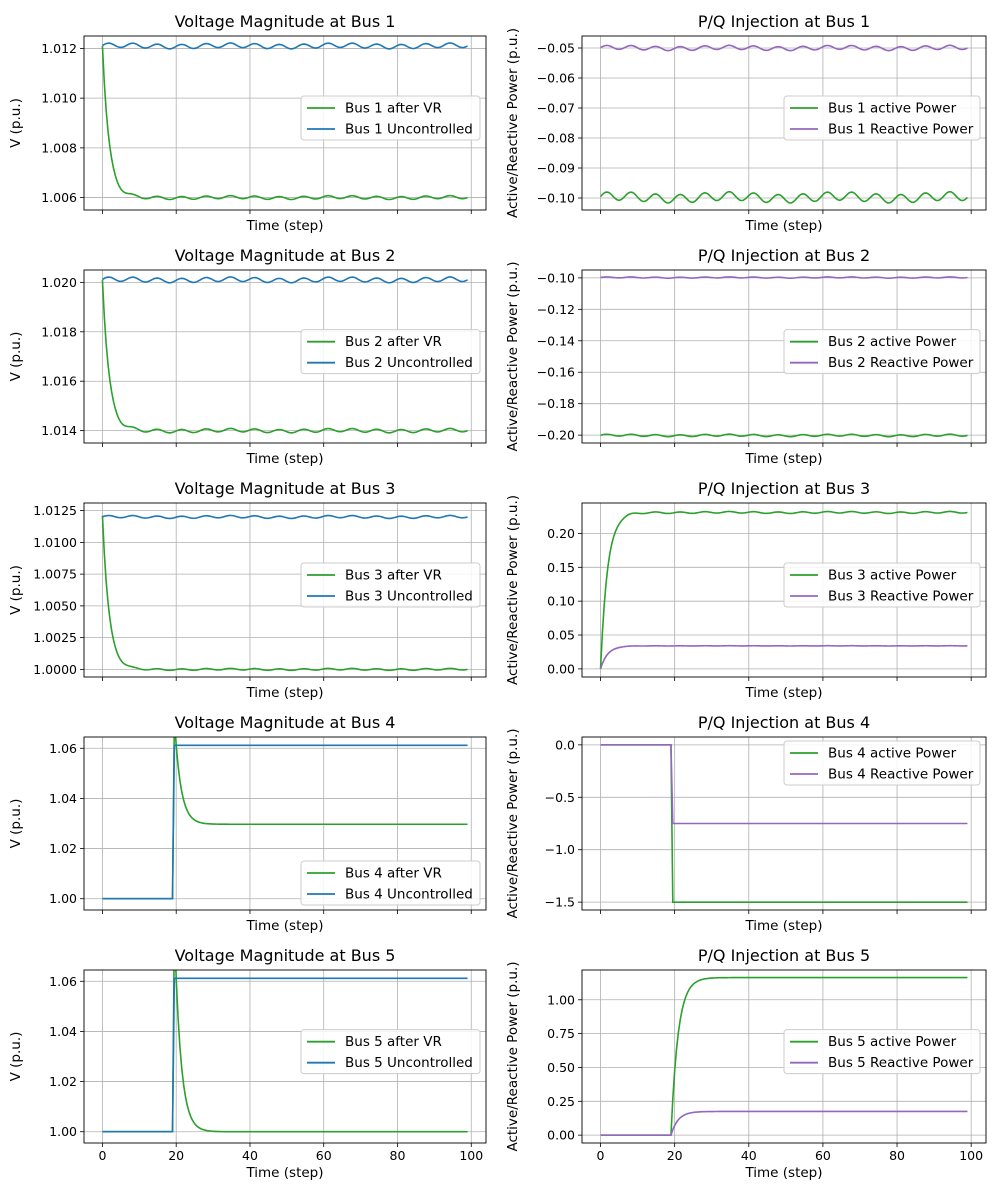 The height and width of the screenshot is (1200, 1000). I want to click on chart-title: P/Q Injection at Bus 4, so click(784, 722).